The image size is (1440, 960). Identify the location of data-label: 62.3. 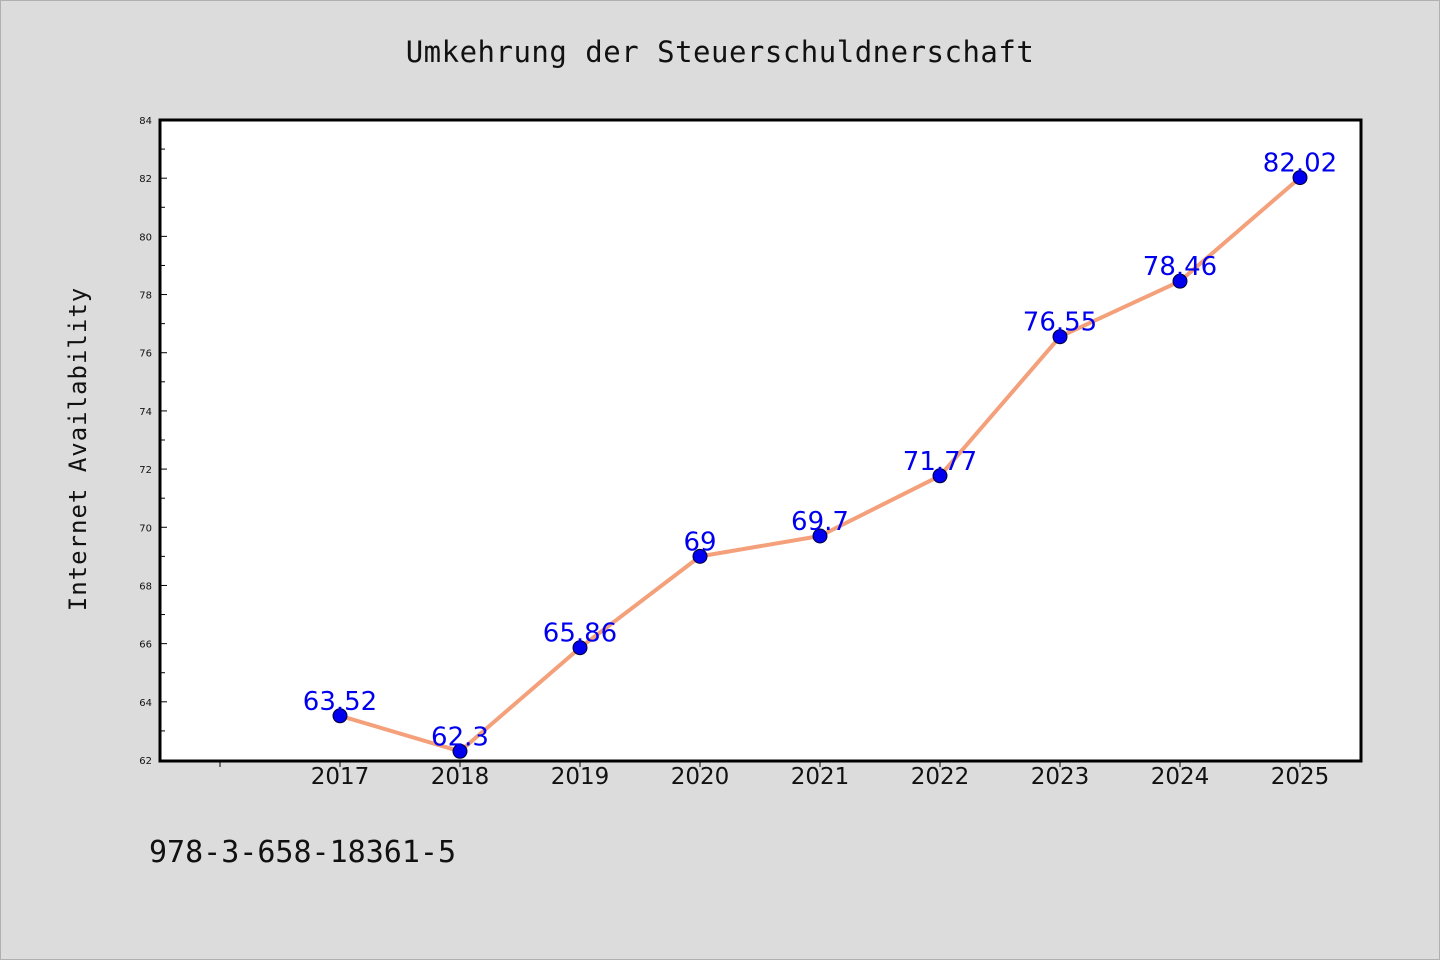
(460, 737).